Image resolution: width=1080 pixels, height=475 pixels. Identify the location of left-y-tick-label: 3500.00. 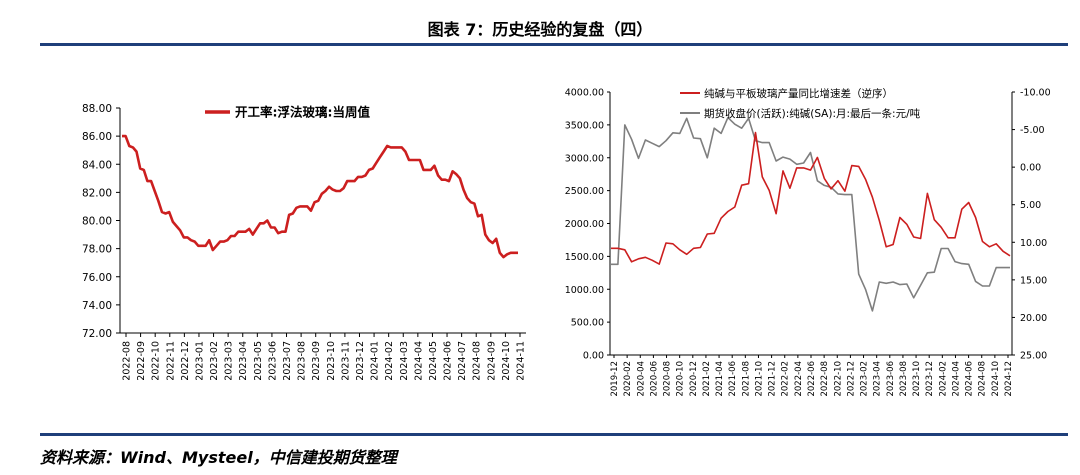
(584, 125).